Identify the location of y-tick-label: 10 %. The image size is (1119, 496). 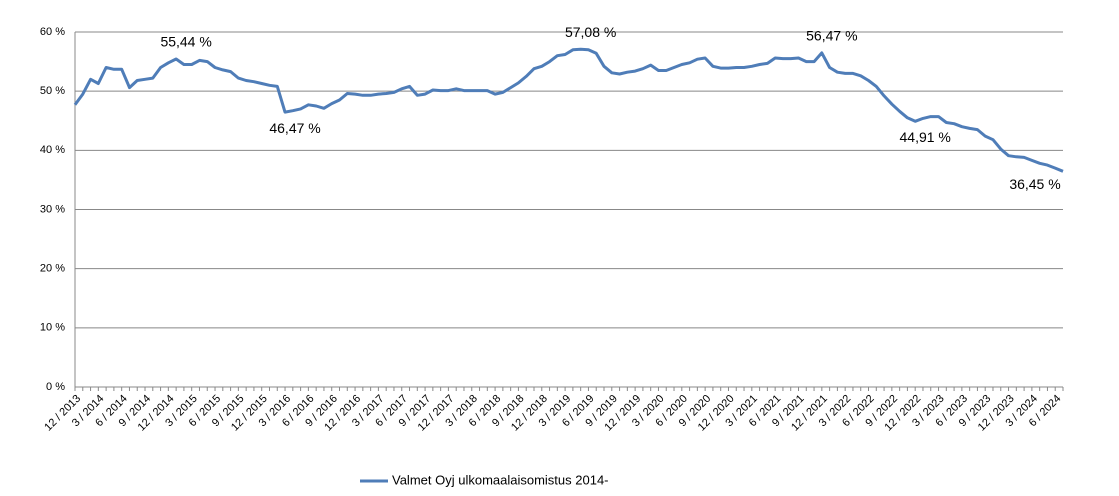
(52, 328).